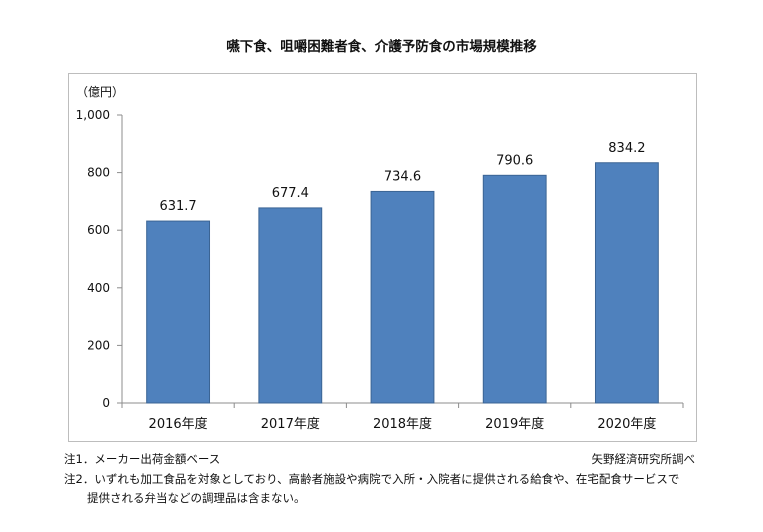  Describe the element at coordinates (100, 92) in the screenshot. I see `y-unit-label: （億円）` at that location.